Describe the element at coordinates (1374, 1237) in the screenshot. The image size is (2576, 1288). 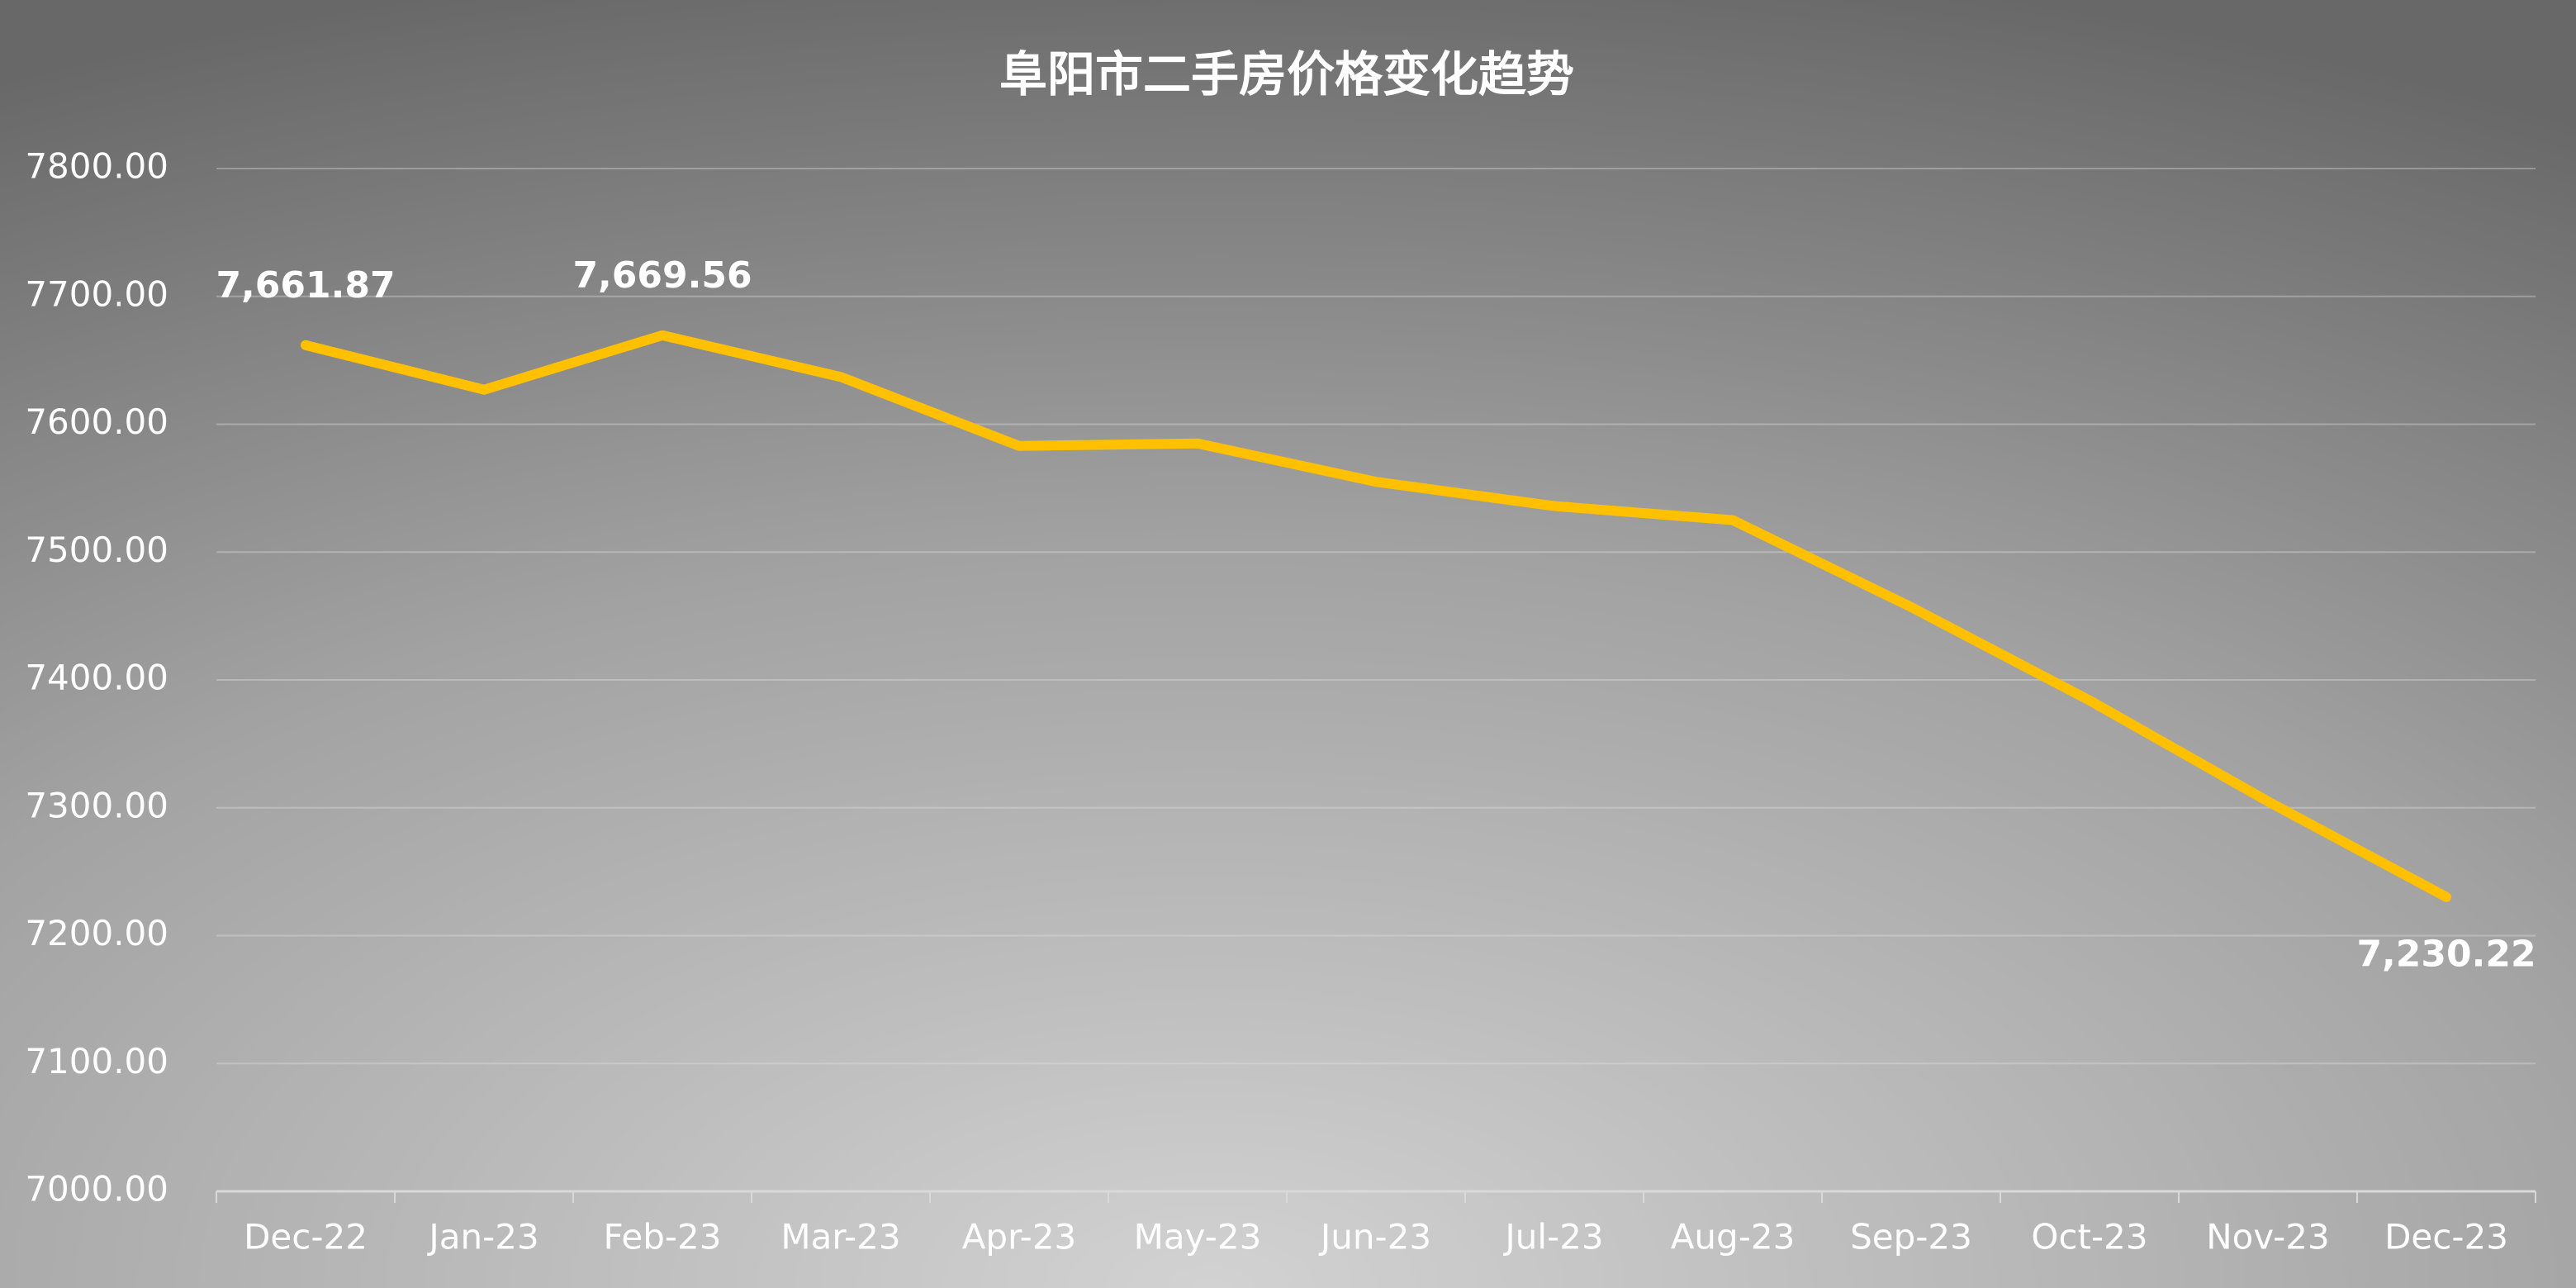
I see `x-tick-label: Jun-23` at that location.